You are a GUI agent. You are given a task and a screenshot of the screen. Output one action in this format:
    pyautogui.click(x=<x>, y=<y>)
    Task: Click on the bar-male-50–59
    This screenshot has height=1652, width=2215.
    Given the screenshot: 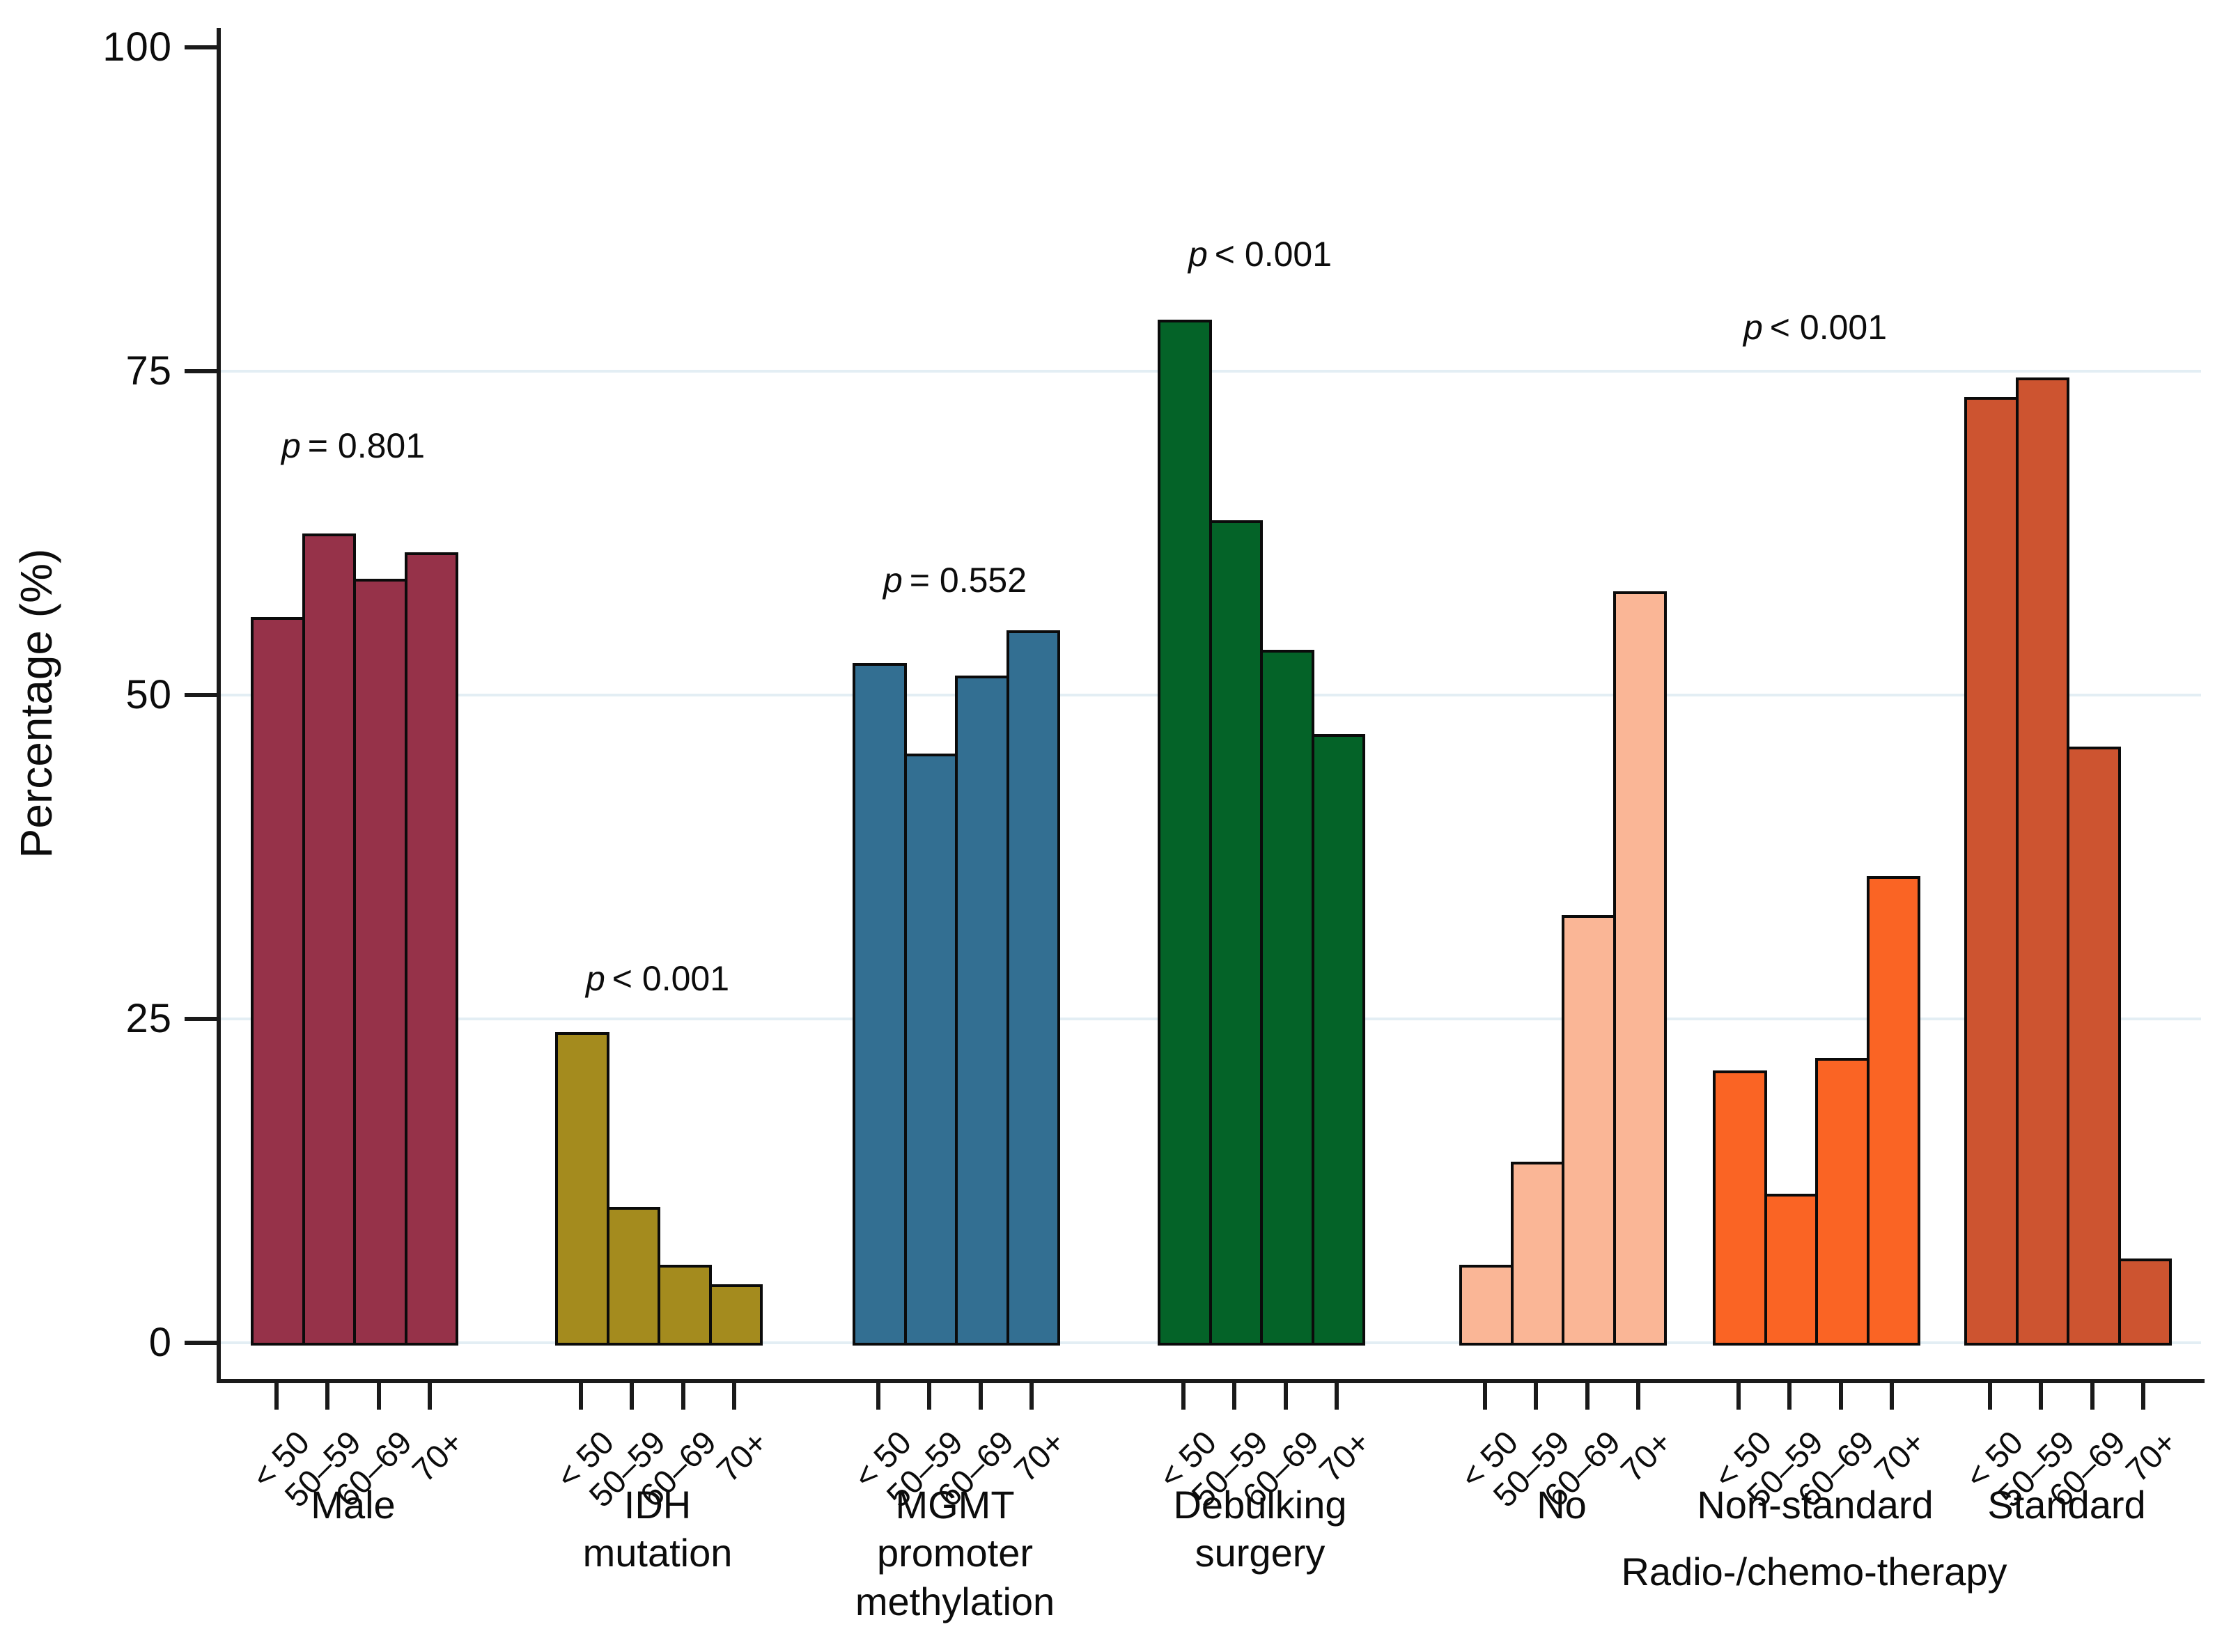 What is the action you would take?
    pyautogui.click(x=329, y=940)
    